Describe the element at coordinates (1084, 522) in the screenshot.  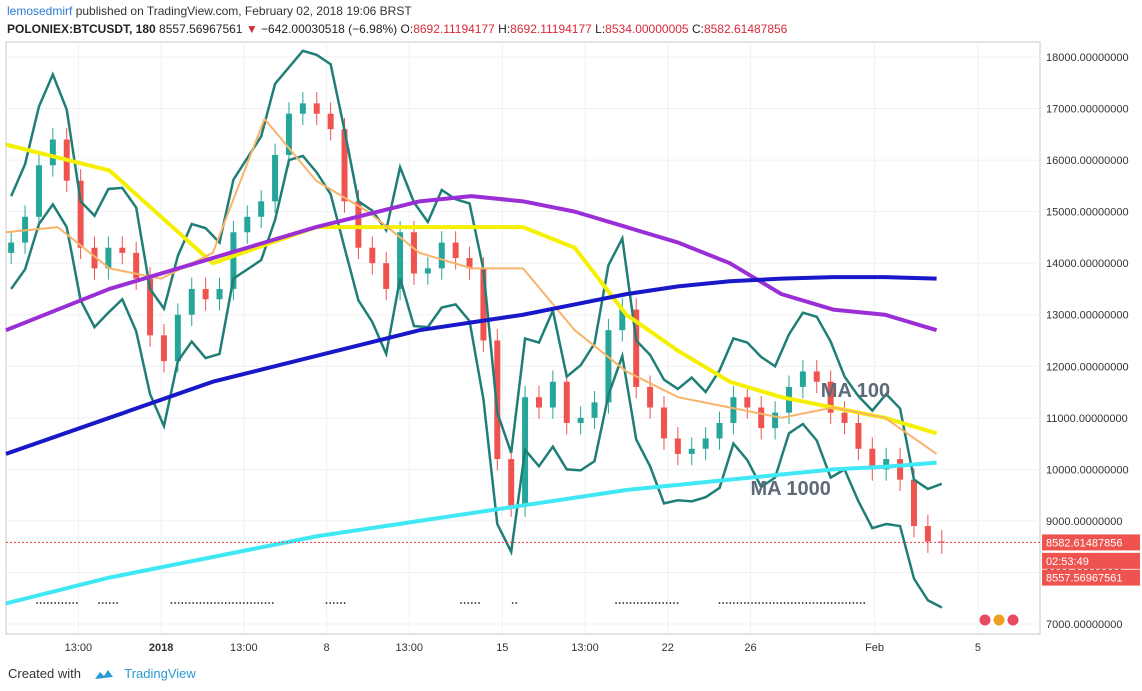
I see `y-tick-label: 9000.00000000` at that location.